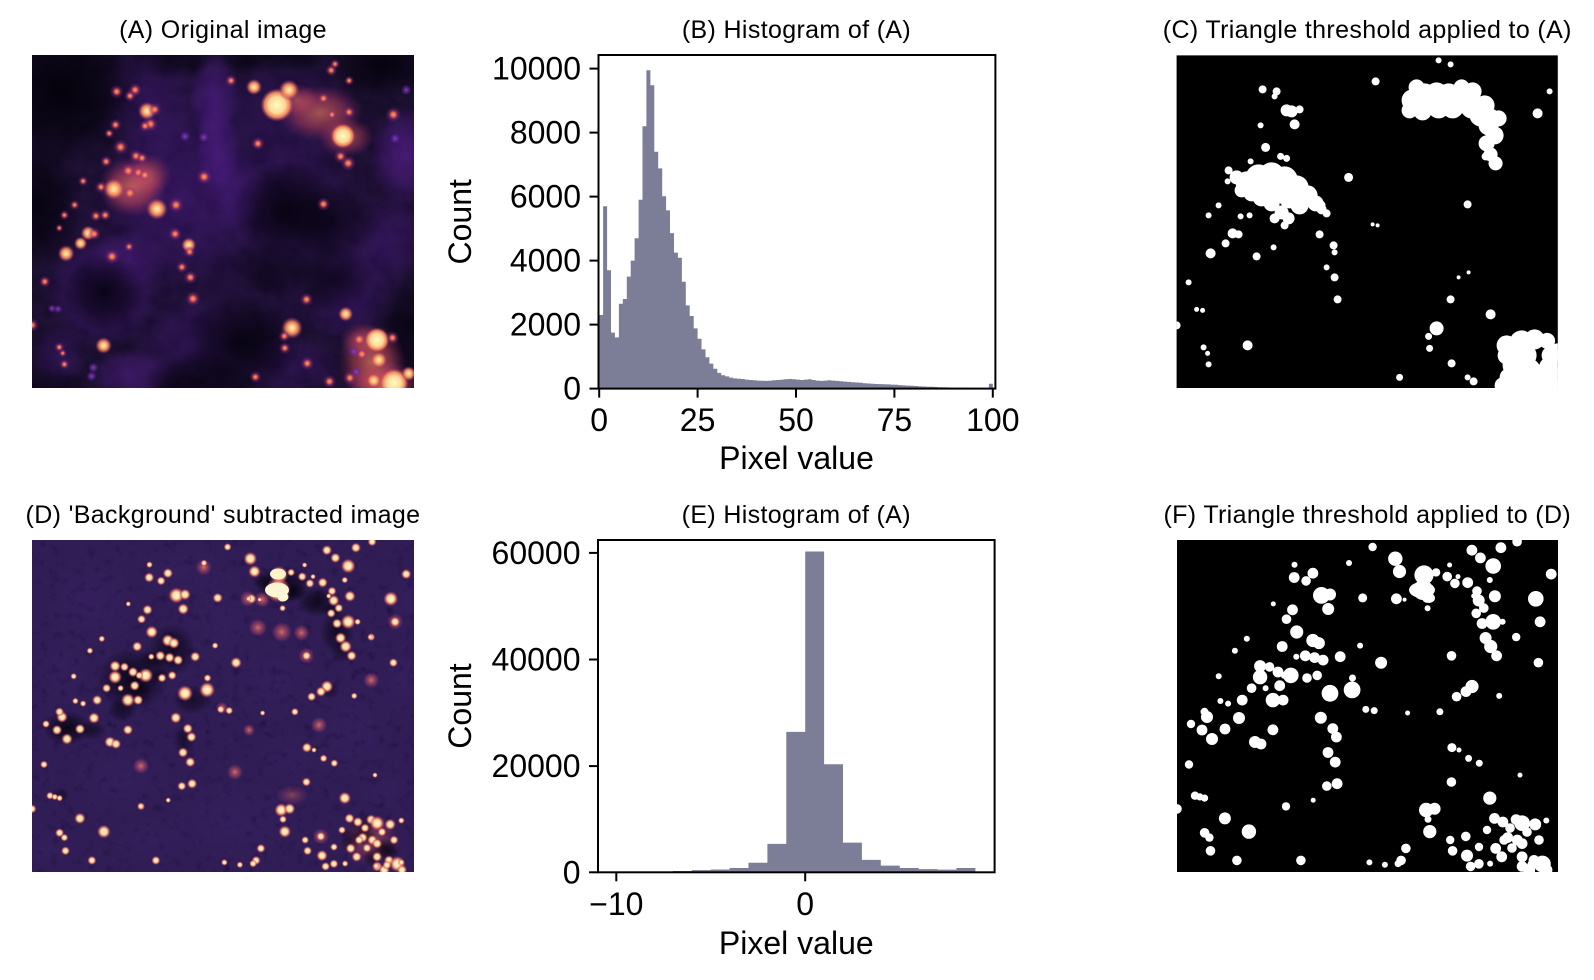  I want to click on svg-text:(C) Triangle threshold applied: (C) Triangle threshold applied to (A), so click(1367, 30).